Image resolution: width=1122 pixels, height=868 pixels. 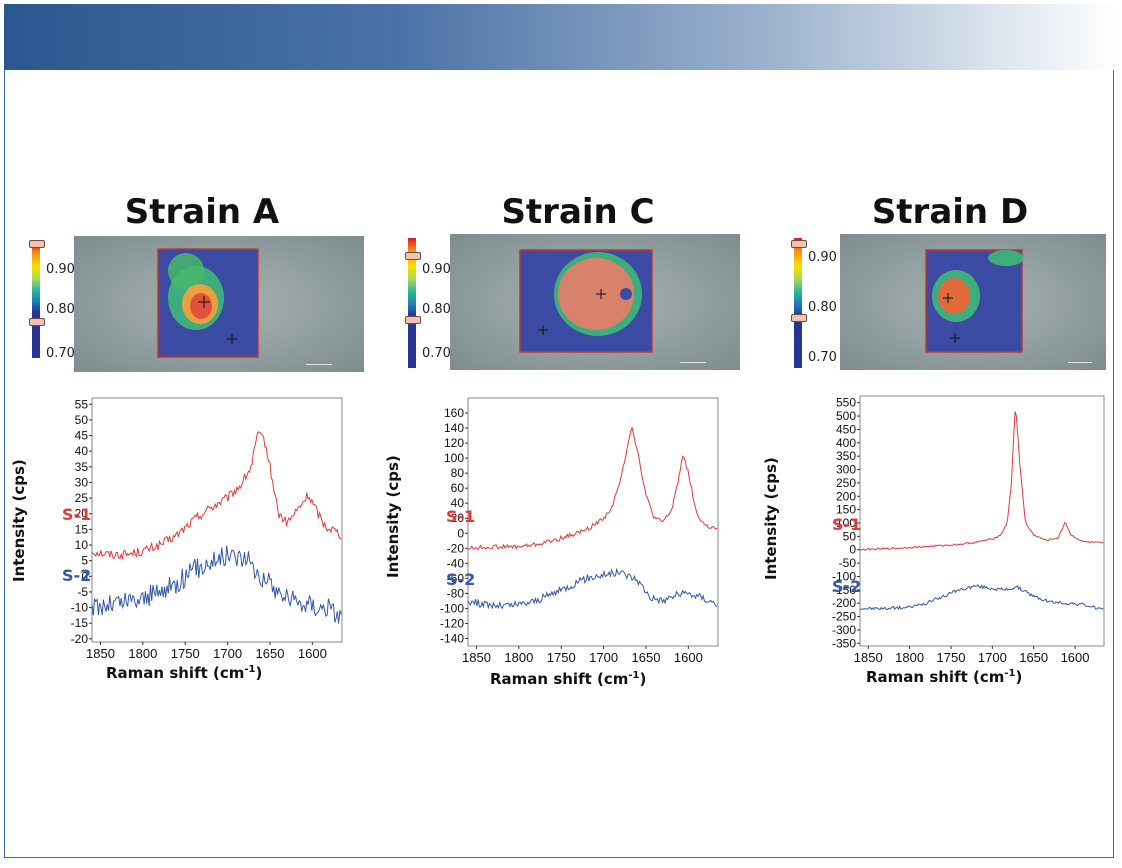 I want to click on y-tick-label: -350, so click(x=844, y=643).